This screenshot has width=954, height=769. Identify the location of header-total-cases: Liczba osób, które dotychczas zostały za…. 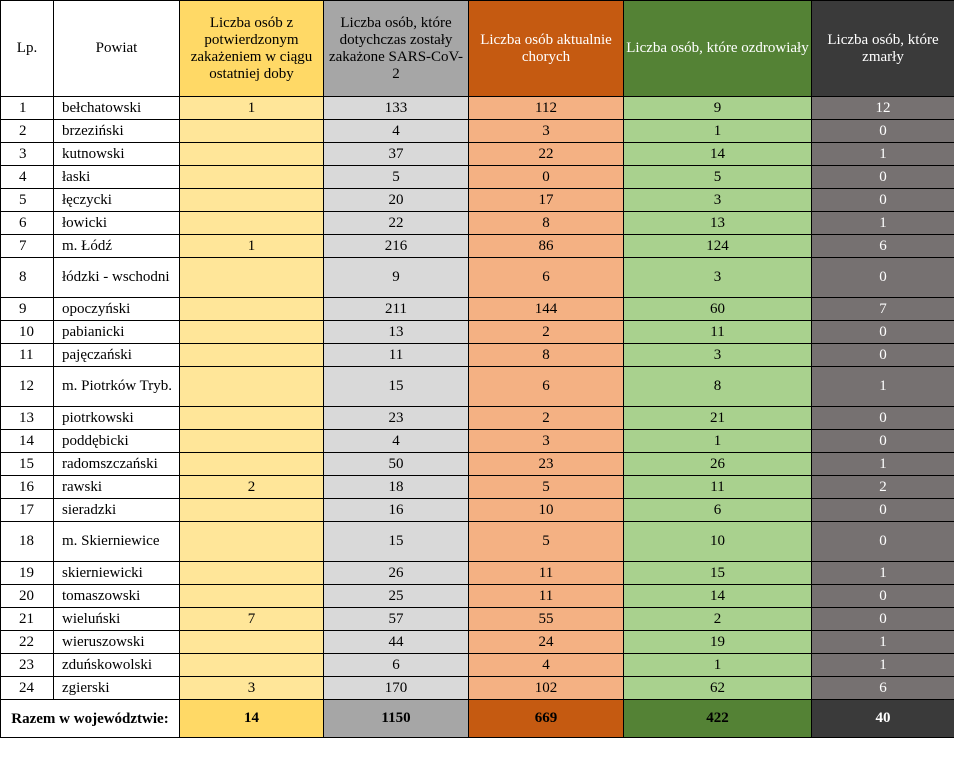
(396, 48).